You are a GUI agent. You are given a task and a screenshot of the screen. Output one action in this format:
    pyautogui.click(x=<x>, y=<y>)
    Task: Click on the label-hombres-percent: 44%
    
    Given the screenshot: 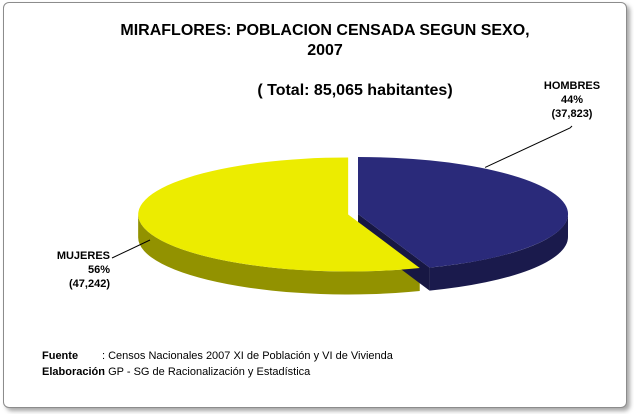 What is the action you would take?
    pyautogui.click(x=572, y=100)
    